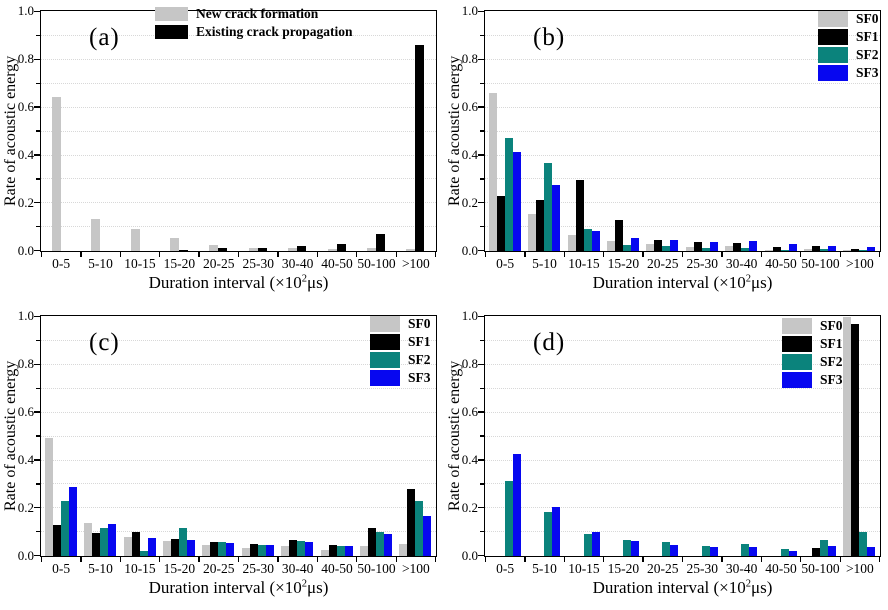  I want to click on legend-label: SF2, so click(867, 54).